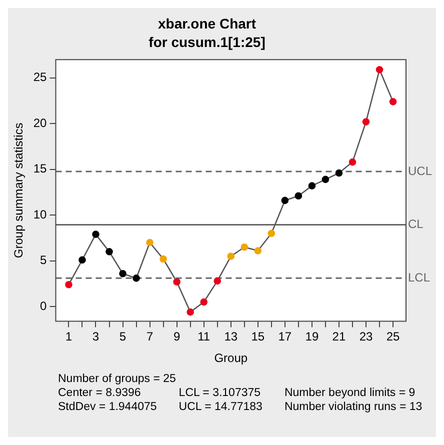 This screenshot has width=444, height=445. What do you see at coordinates (353, 407) in the screenshot?
I see `text: Number violating runs = 13` at bounding box center [353, 407].